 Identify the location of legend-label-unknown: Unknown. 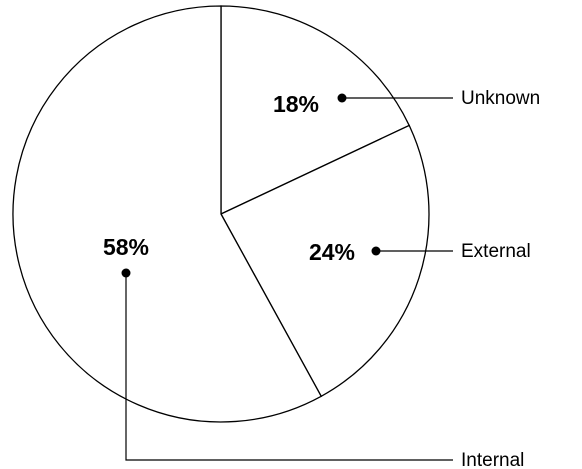
(500, 98).